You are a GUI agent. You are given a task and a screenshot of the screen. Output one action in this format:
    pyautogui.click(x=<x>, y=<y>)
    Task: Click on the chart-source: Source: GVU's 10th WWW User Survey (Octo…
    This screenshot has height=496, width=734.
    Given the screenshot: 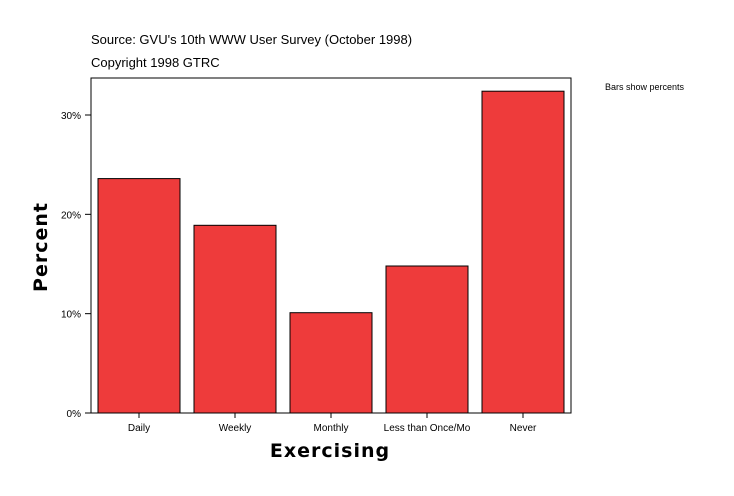 What is the action you would take?
    pyautogui.click(x=252, y=39)
    